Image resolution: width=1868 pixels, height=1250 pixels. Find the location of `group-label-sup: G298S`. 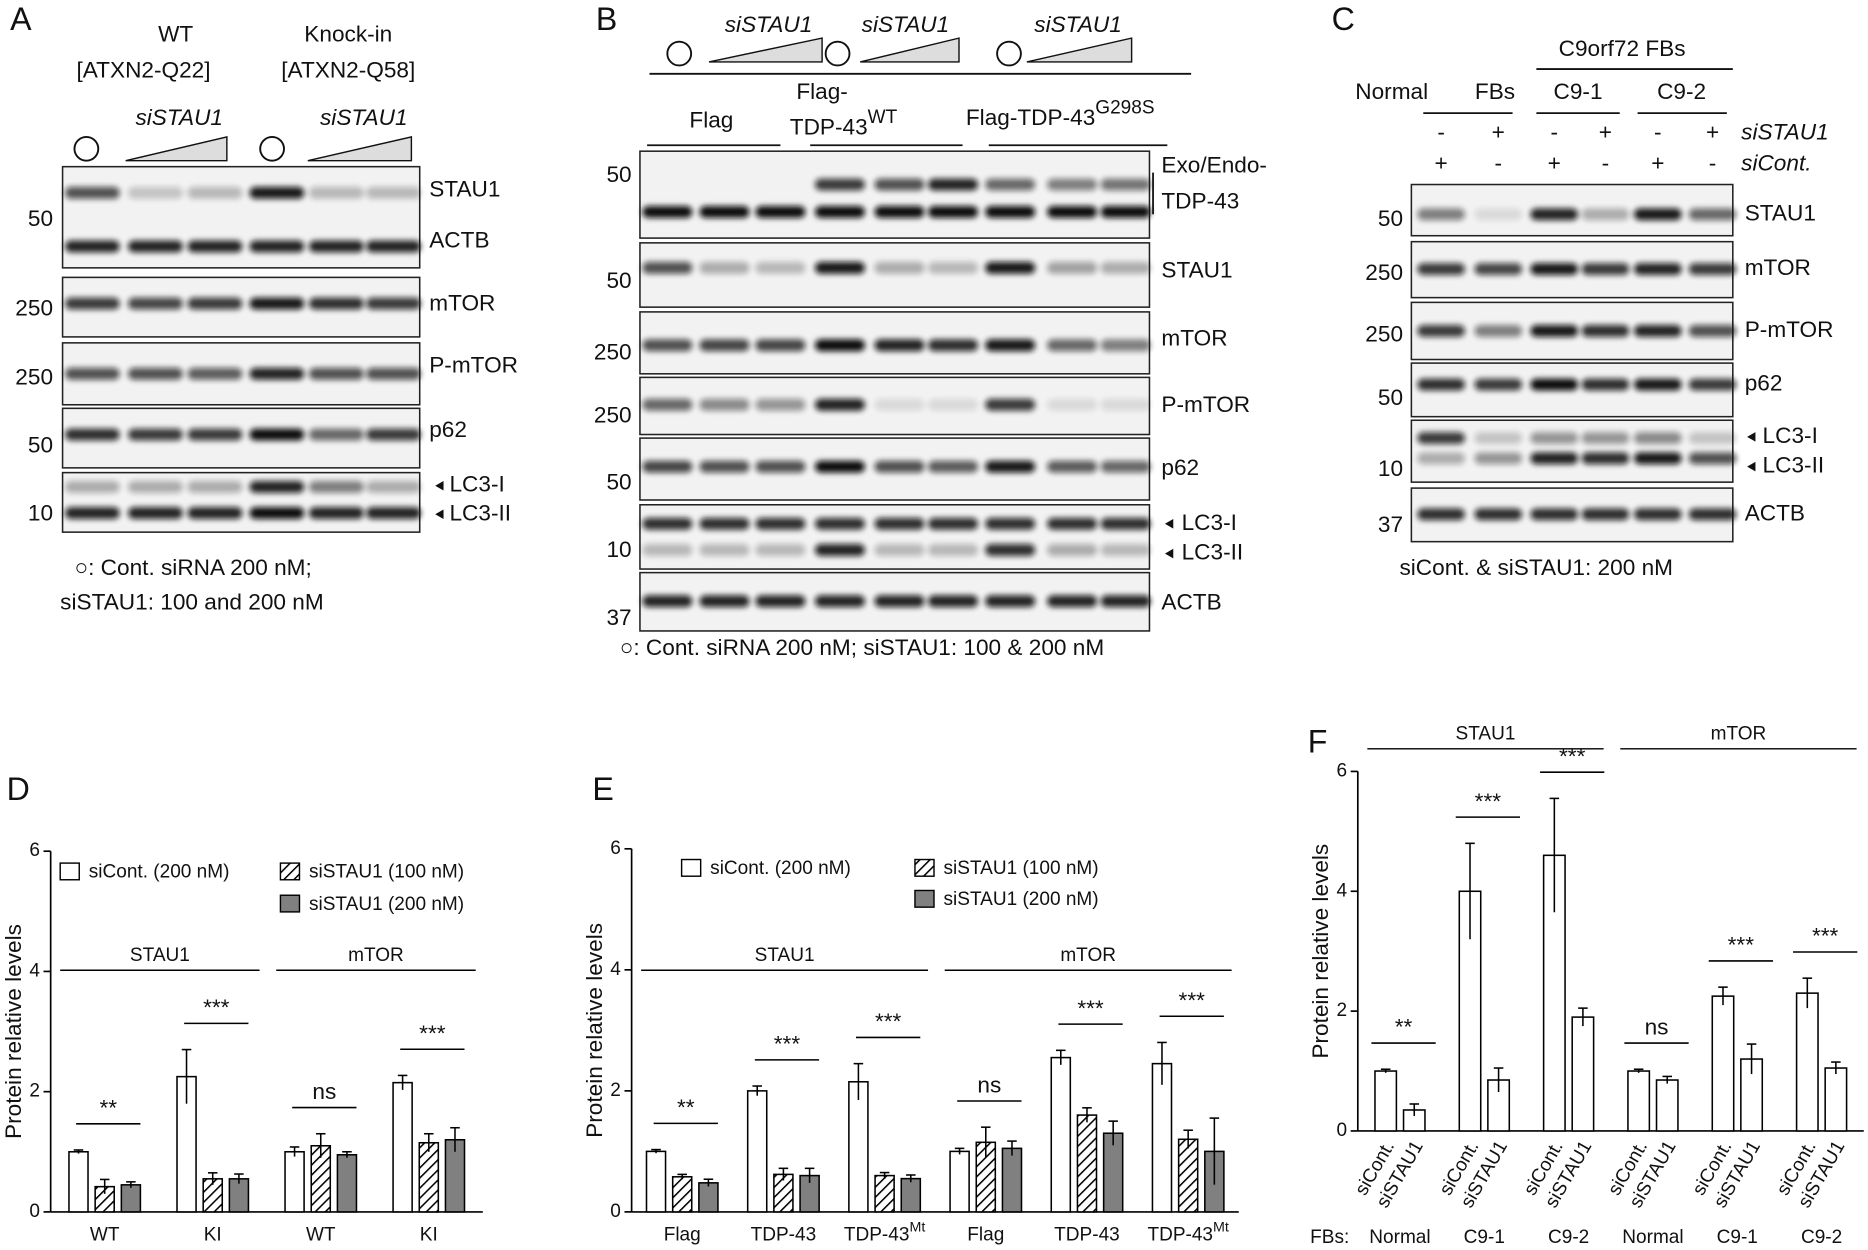

group-label-sup: G298S is located at coordinates (1124, 107).